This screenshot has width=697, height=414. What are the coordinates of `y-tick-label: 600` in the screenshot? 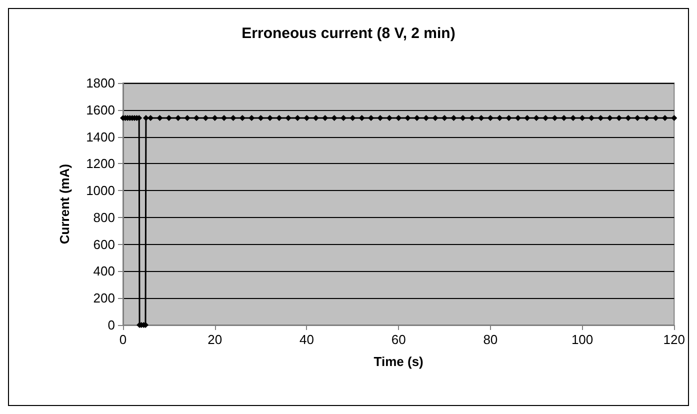 It's located at (104, 244).